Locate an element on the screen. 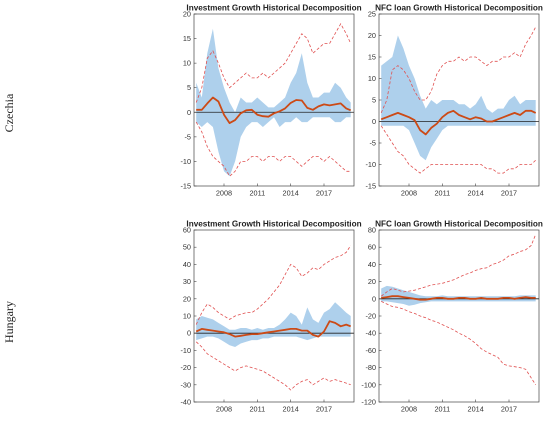  y-tick-label: 80 is located at coordinates (372, 230).